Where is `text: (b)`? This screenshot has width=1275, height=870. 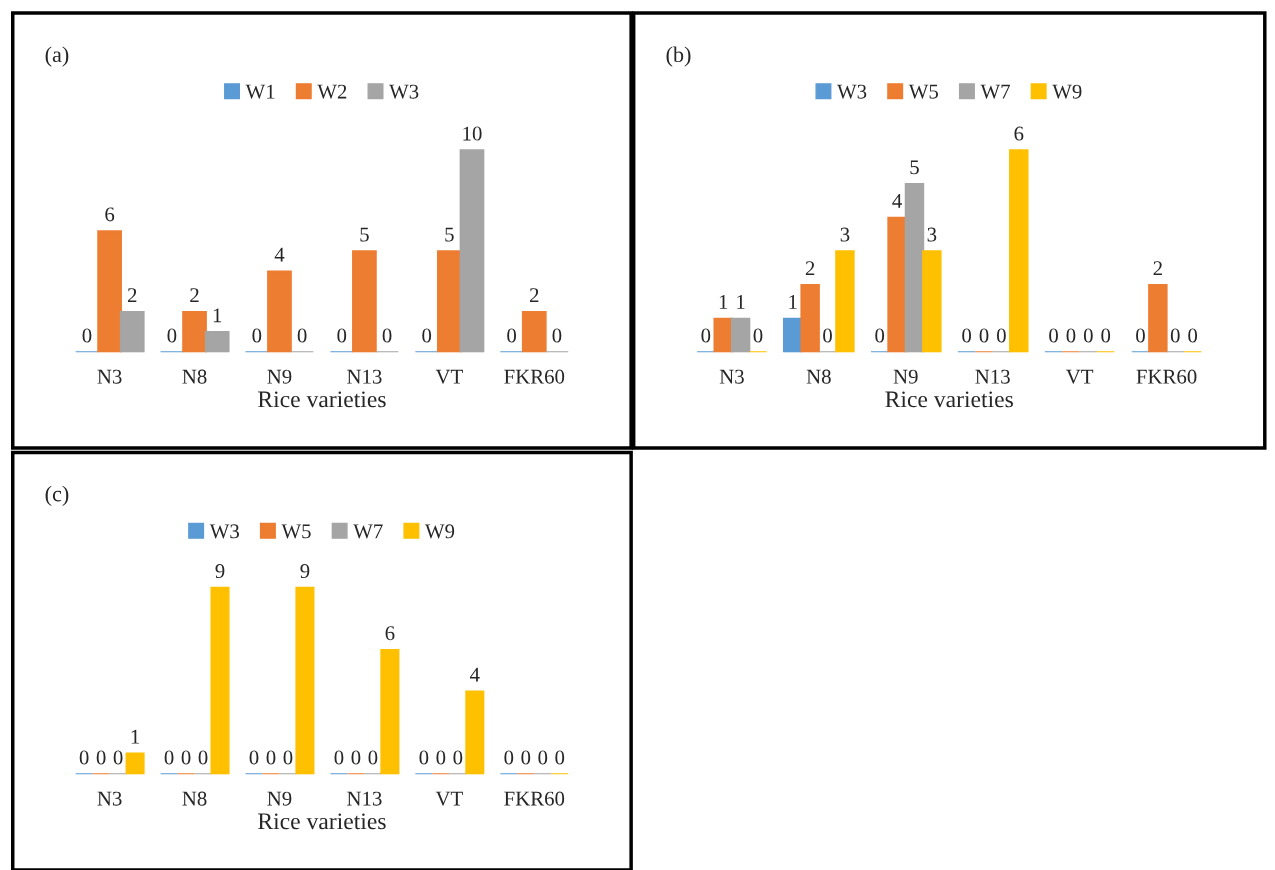
text: (b) is located at coordinates (678, 56).